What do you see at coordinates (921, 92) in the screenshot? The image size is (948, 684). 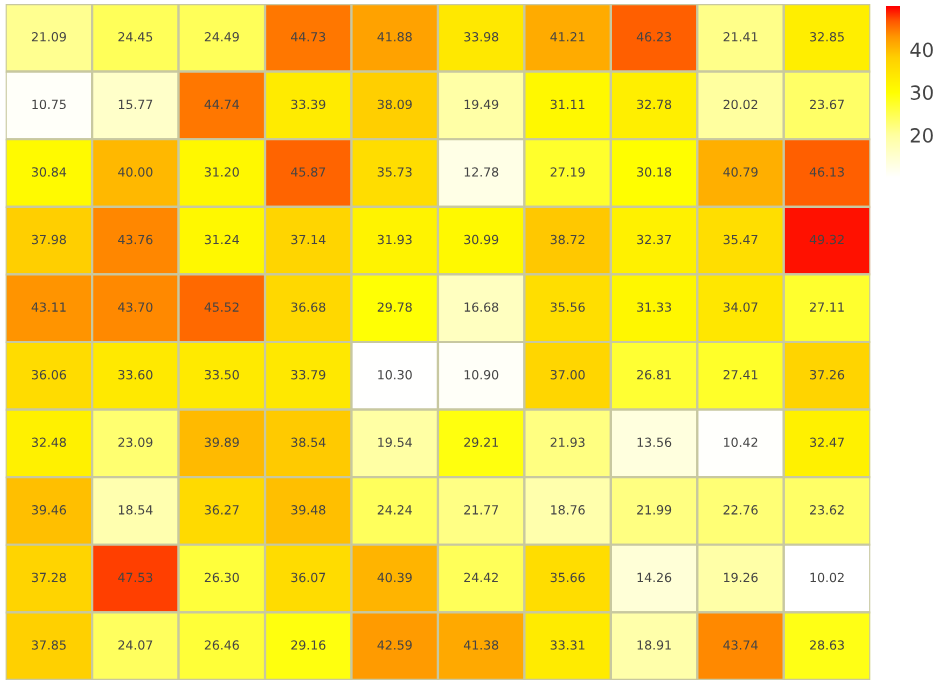 I see `color-bar-label: 30` at bounding box center [921, 92].